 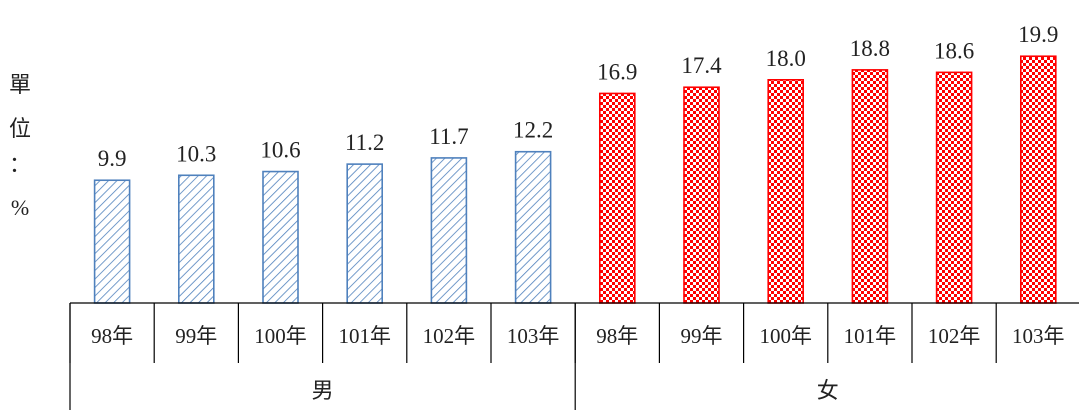 What do you see at coordinates (280, 150) in the screenshot?
I see `data-label: 10.6` at bounding box center [280, 150].